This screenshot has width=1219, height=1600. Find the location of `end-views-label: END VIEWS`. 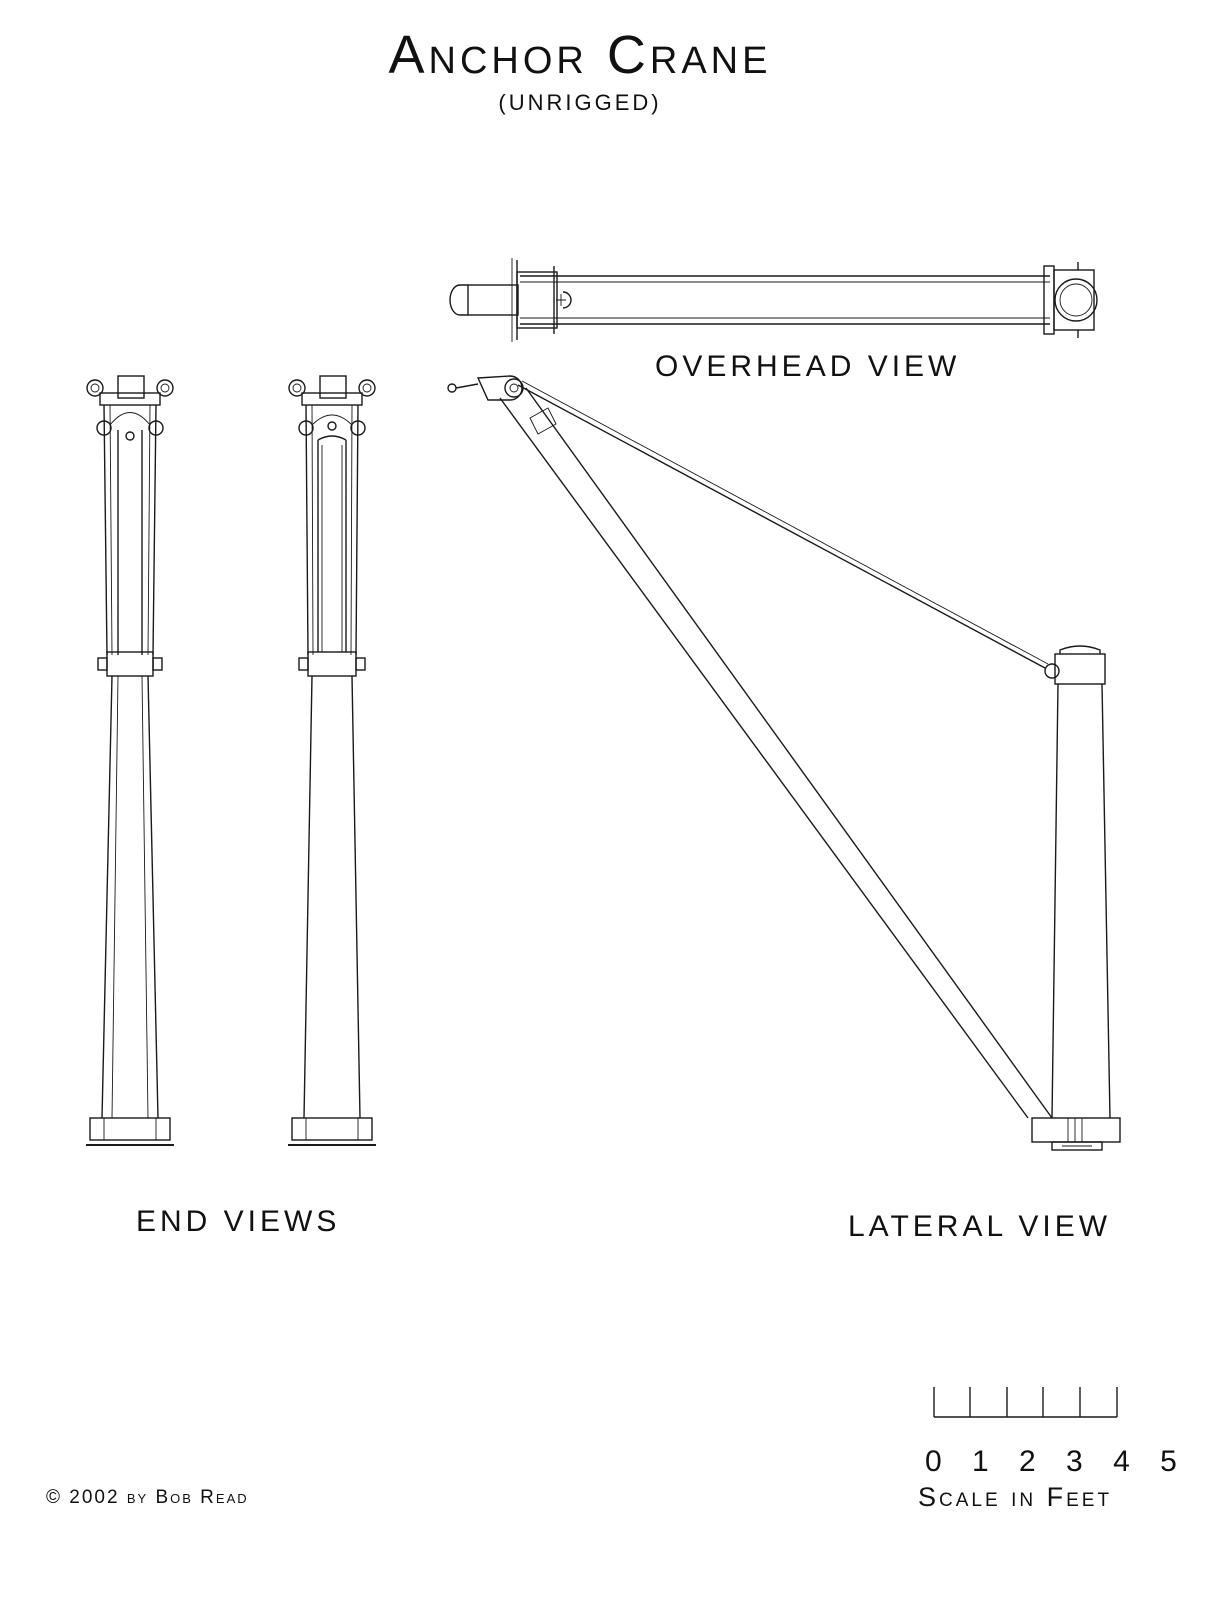

end-views-label: END VIEWS is located at coordinates (238, 1221).